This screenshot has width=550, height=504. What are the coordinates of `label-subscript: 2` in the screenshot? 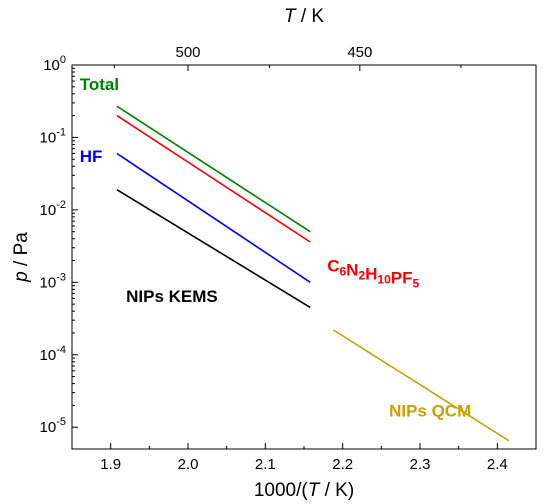 It's located at (361, 276).